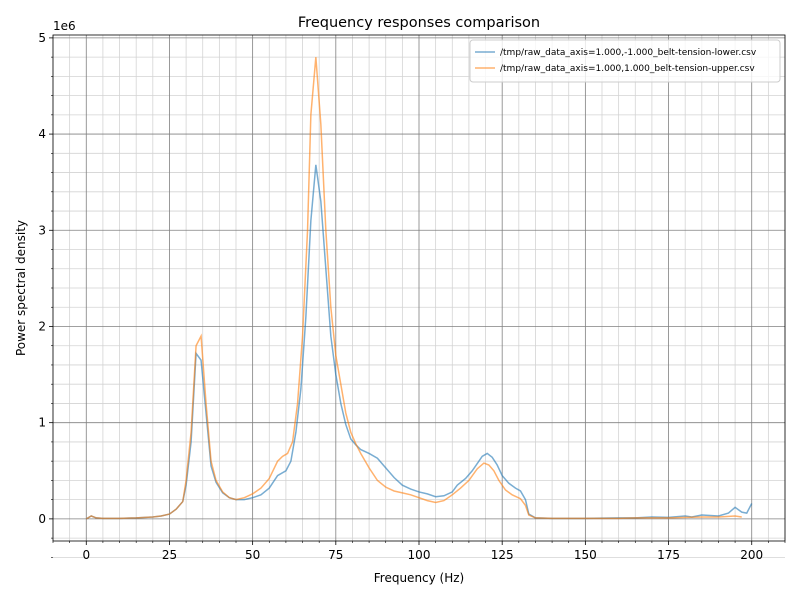 The image size is (800, 604). What do you see at coordinates (42, 38) in the screenshot?
I see `y-tick-label: 5` at bounding box center [42, 38].